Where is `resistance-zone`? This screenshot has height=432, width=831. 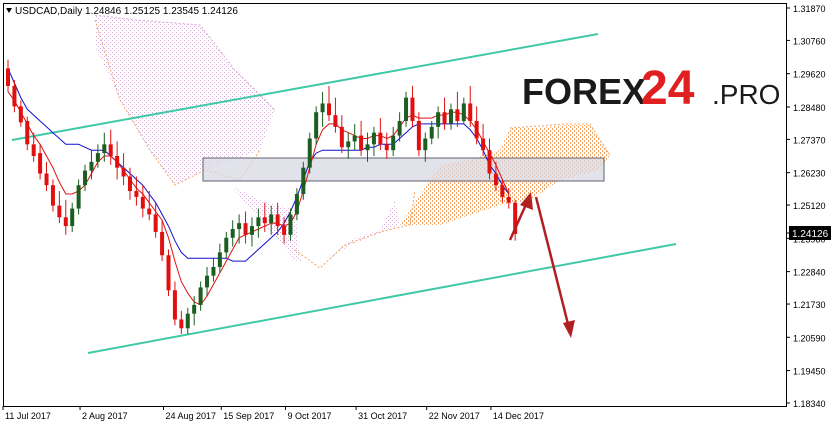 resistance-zone is located at coordinates (403, 169).